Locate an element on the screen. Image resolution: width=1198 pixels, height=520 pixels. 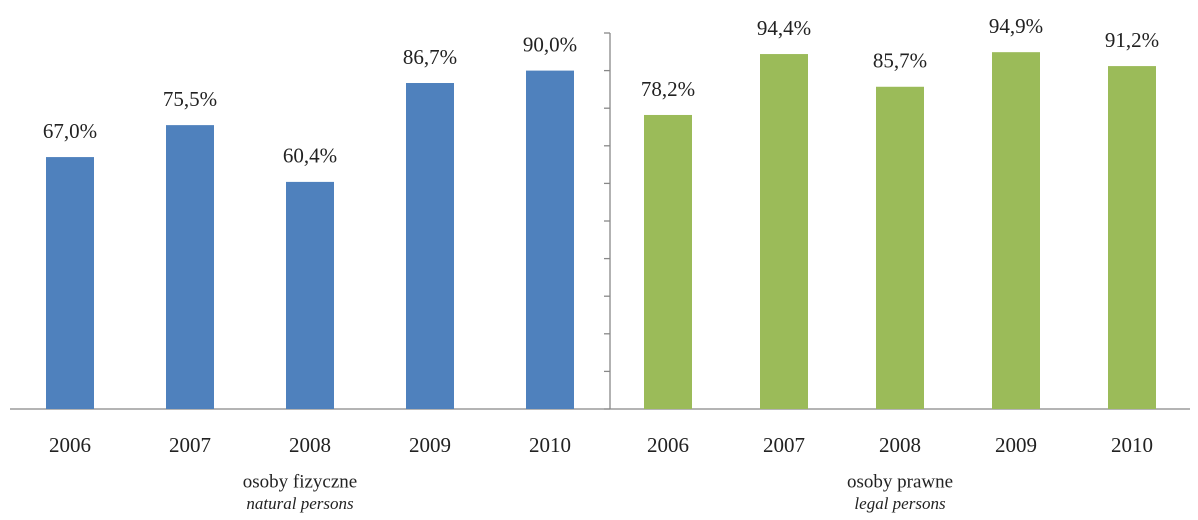
group-label: osoby fizyczne is located at coordinates (300, 481).